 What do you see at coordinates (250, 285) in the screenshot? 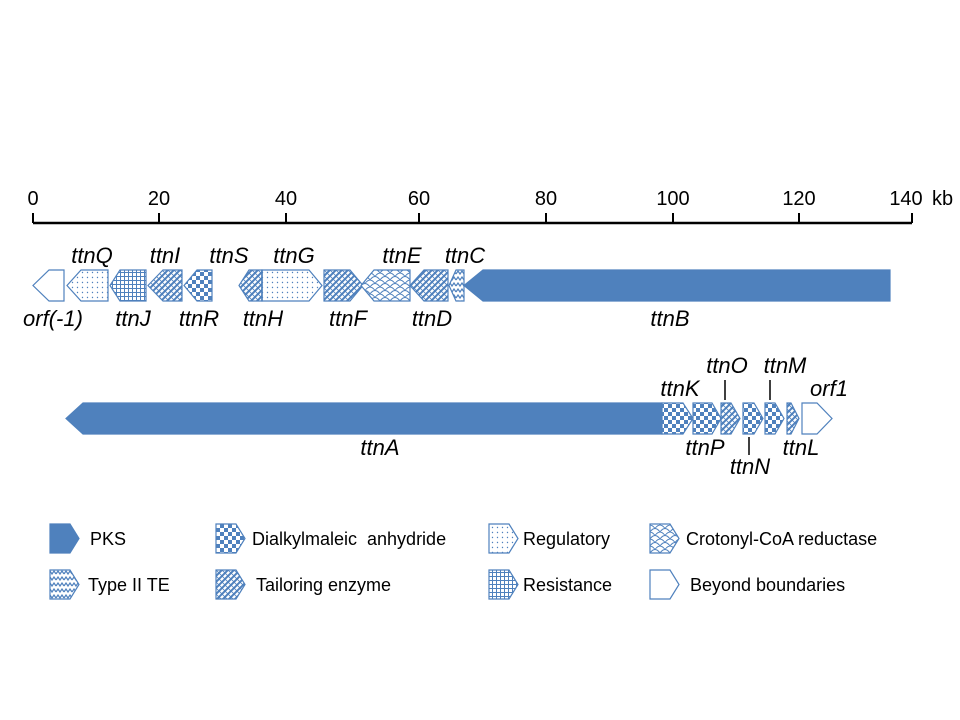
I see `gene-ttnS-arrow` at bounding box center [250, 285].